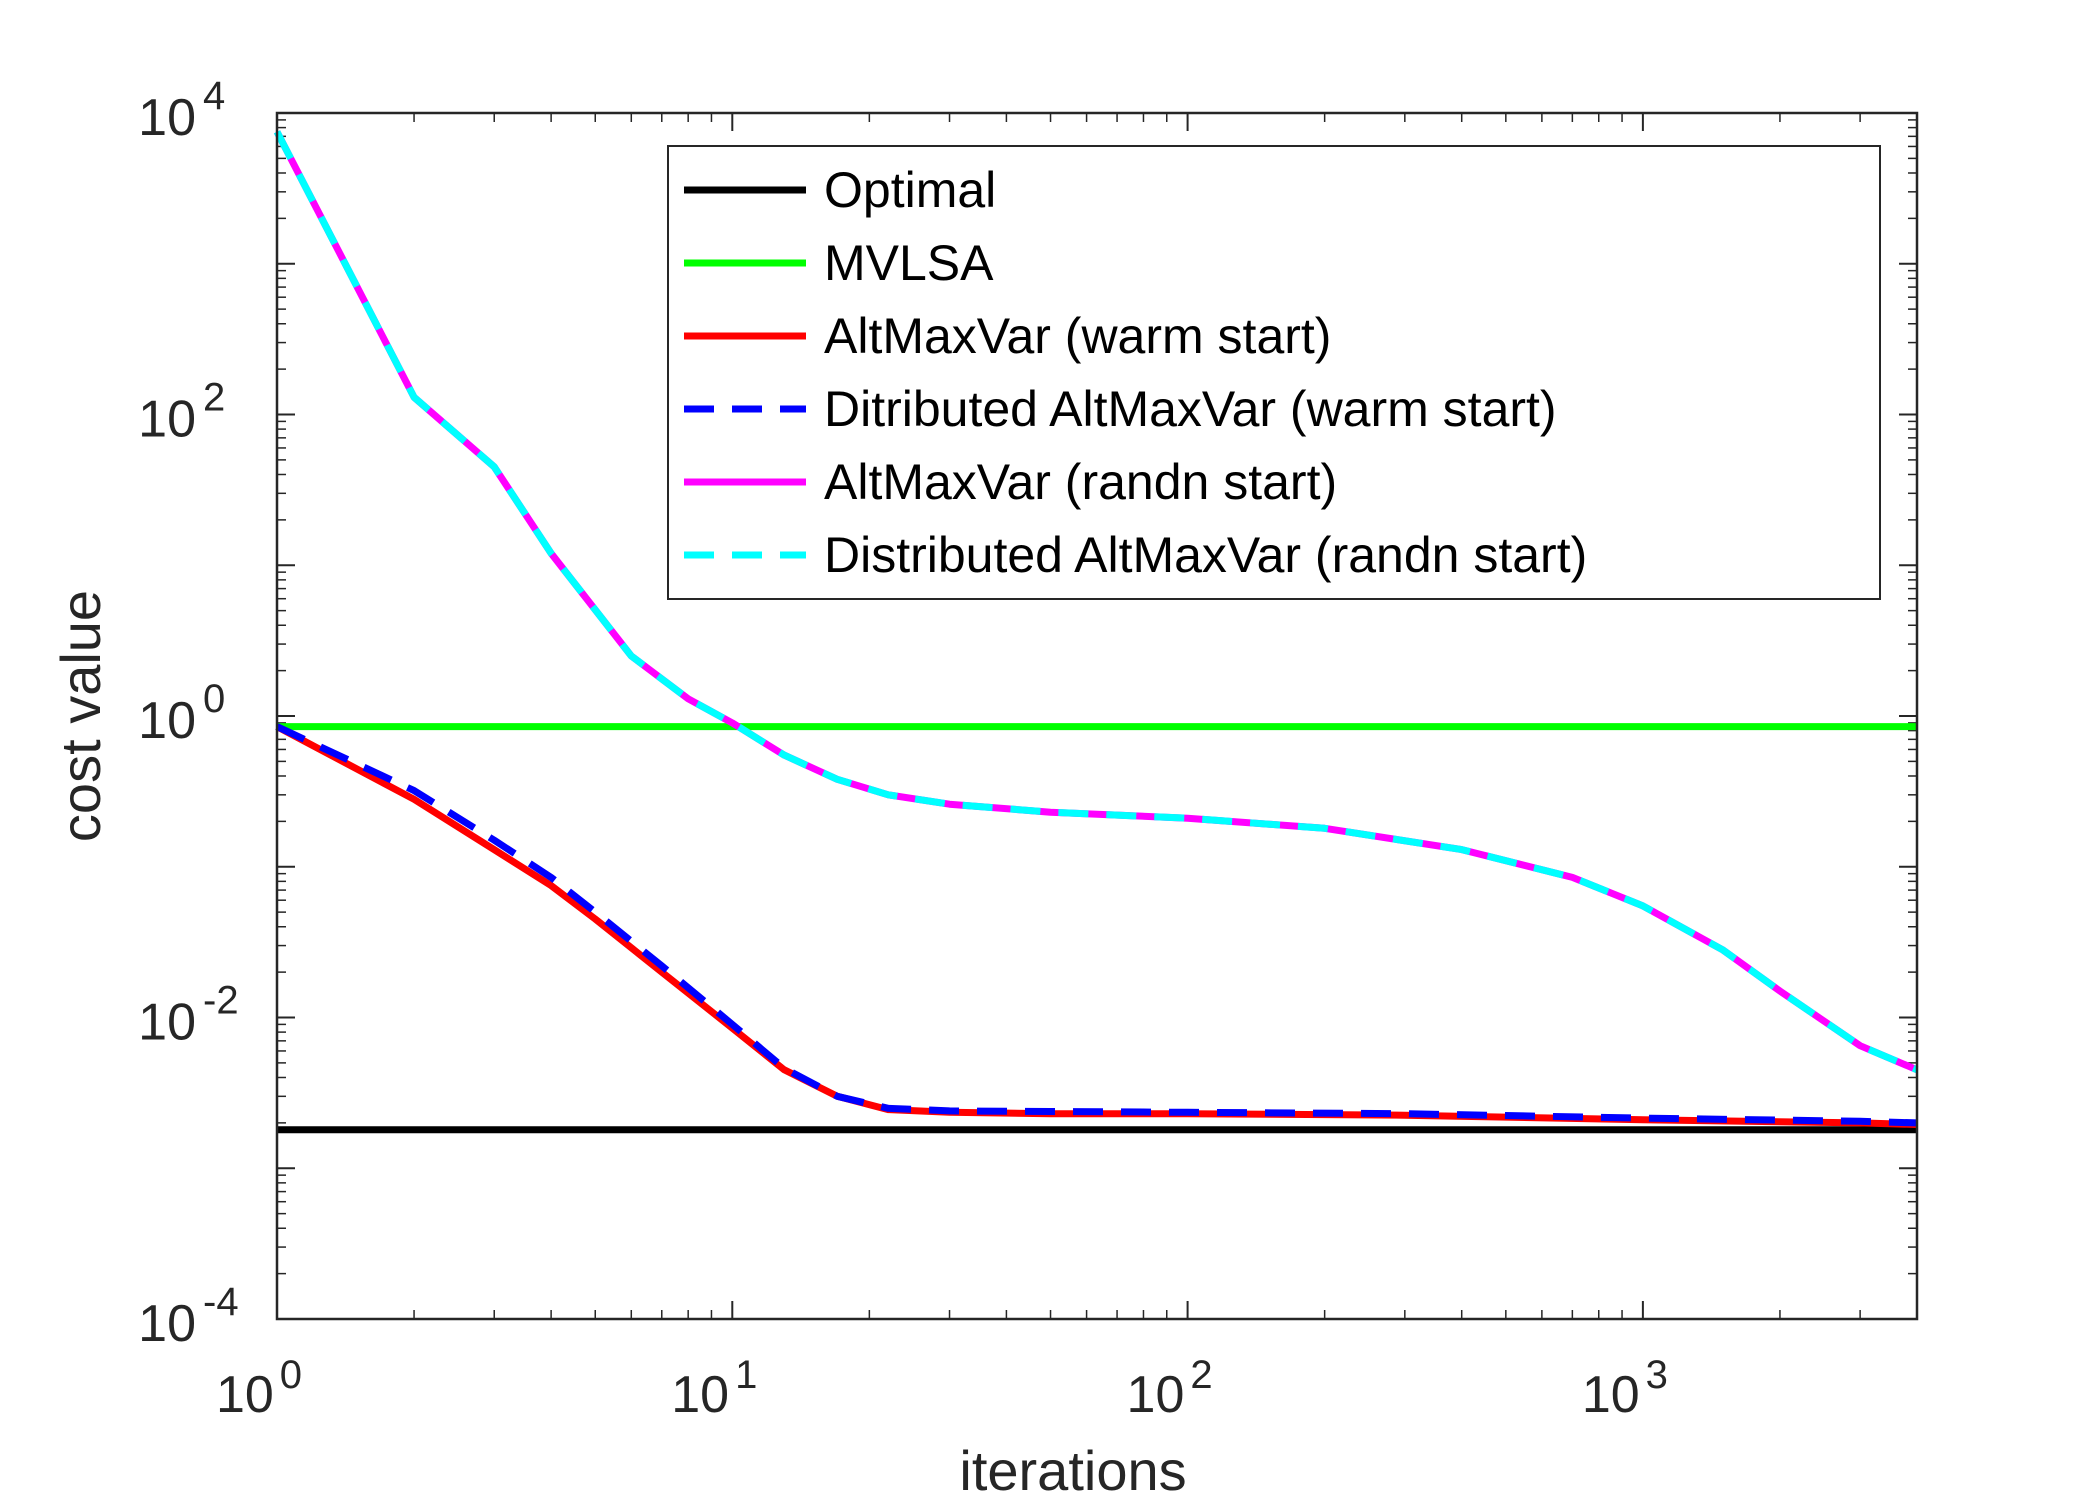 The width and height of the screenshot is (2100, 1500). What do you see at coordinates (1080, 482) in the screenshot?
I see `legend-label-4: AltMaxVar (randn start)` at bounding box center [1080, 482].